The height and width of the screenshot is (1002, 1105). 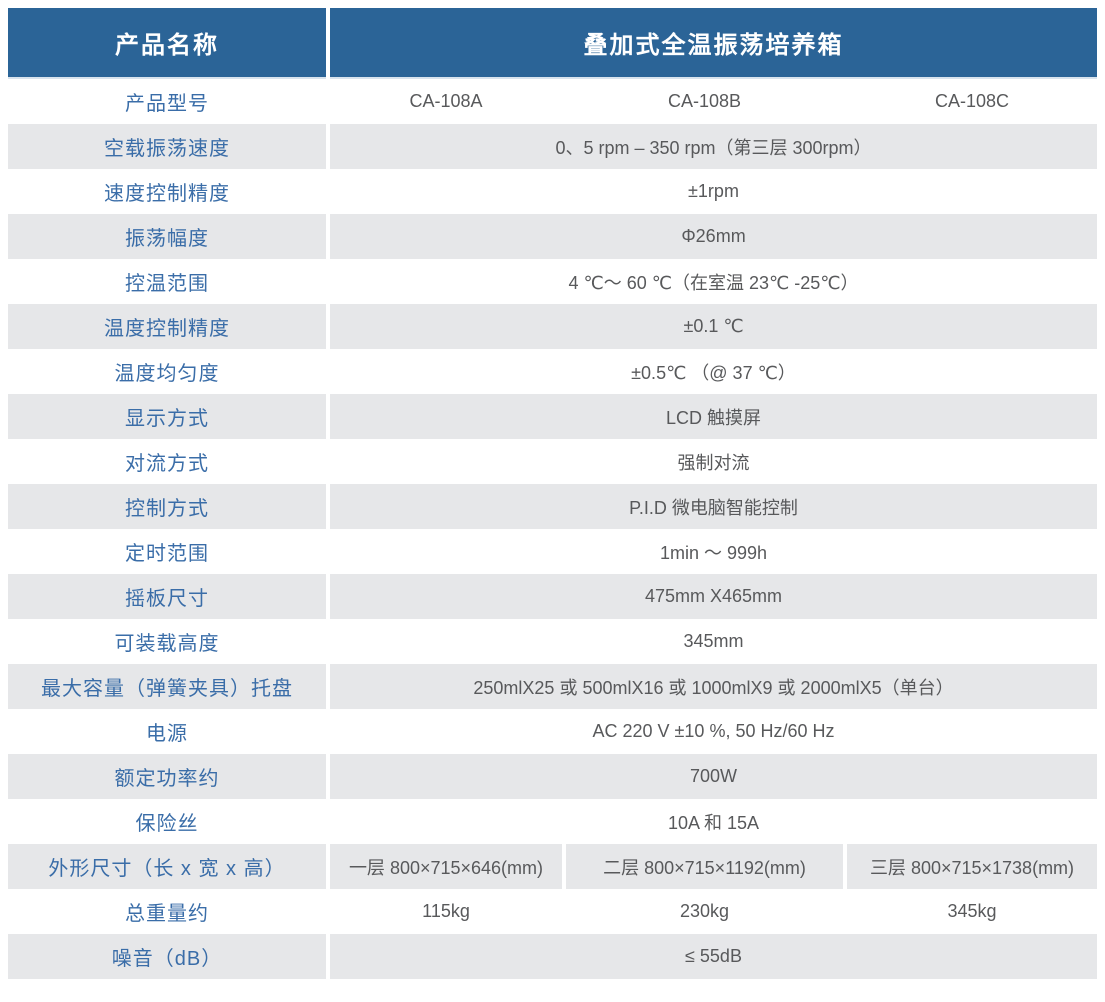 What do you see at coordinates (167, 956) in the screenshot?
I see `spec-label: 噪音（dB）` at bounding box center [167, 956].